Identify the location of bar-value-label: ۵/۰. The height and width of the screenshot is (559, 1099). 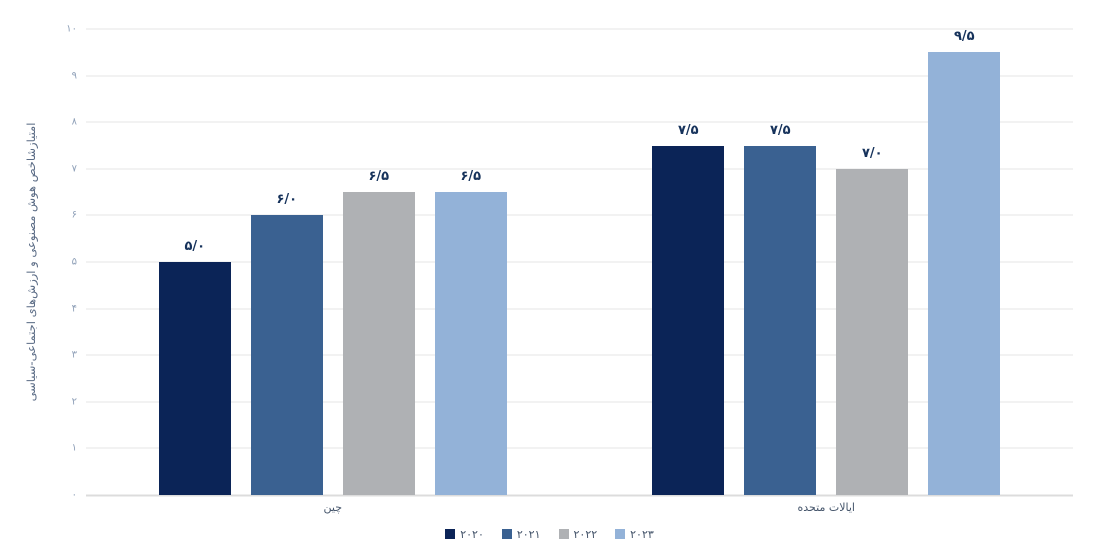
(195, 246).